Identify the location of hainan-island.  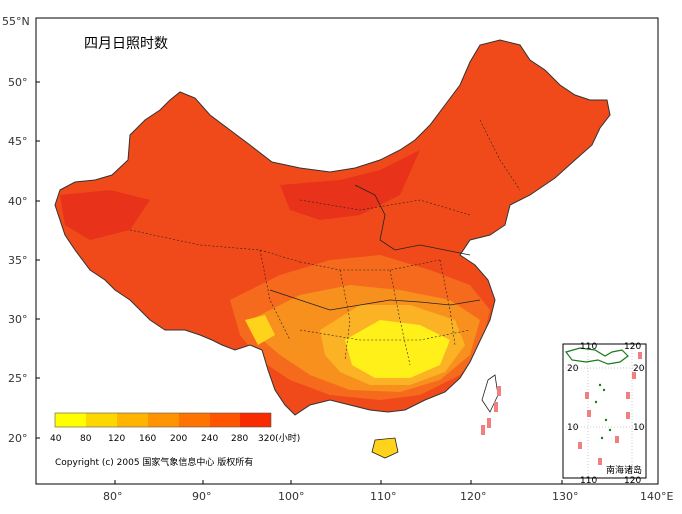
(385, 448).